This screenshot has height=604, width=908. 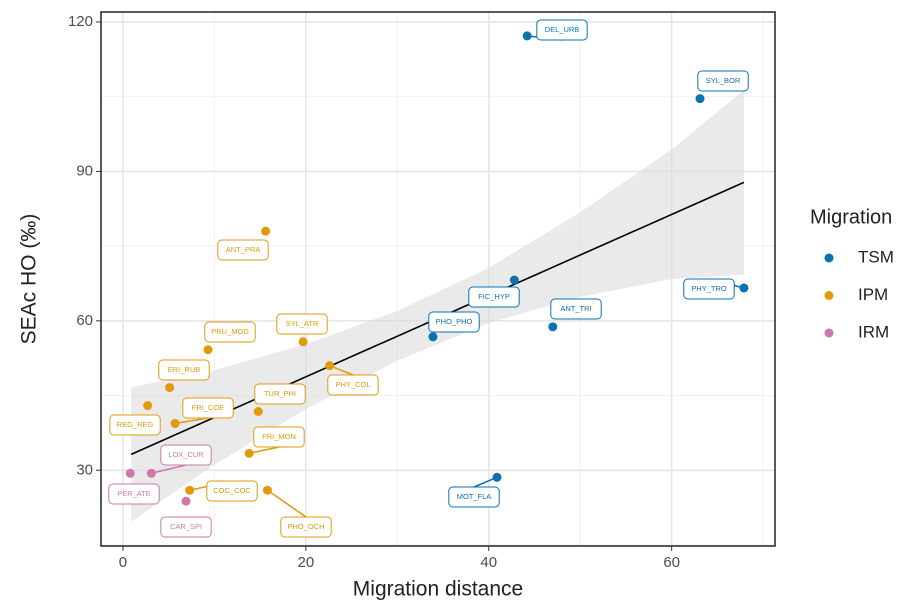 I want to click on point-label: DEL_URB, so click(x=557, y=30).